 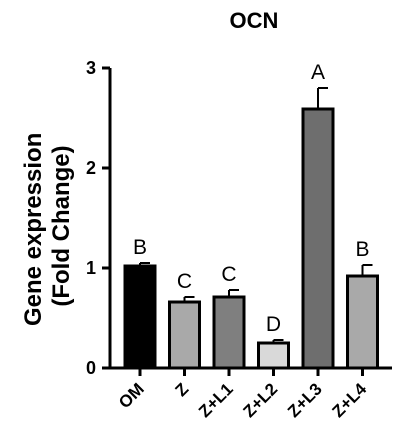 I want to click on x-tick-label: Z+L3, so click(x=305, y=400).